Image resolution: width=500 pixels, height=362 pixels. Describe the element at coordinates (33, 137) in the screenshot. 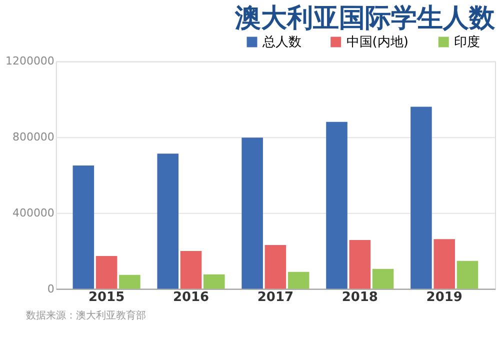

I see `y-tick-label: 800000` at that location.